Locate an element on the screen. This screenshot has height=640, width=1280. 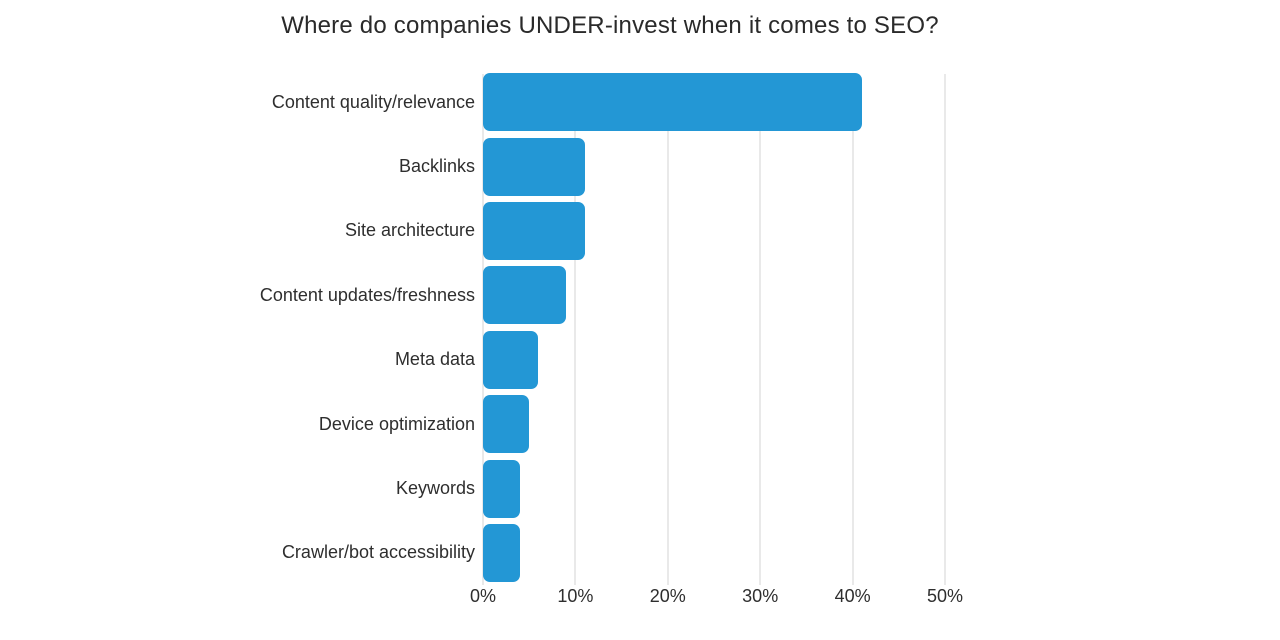
bar-row: Content updates/freshness is located at coordinates (610, 295).